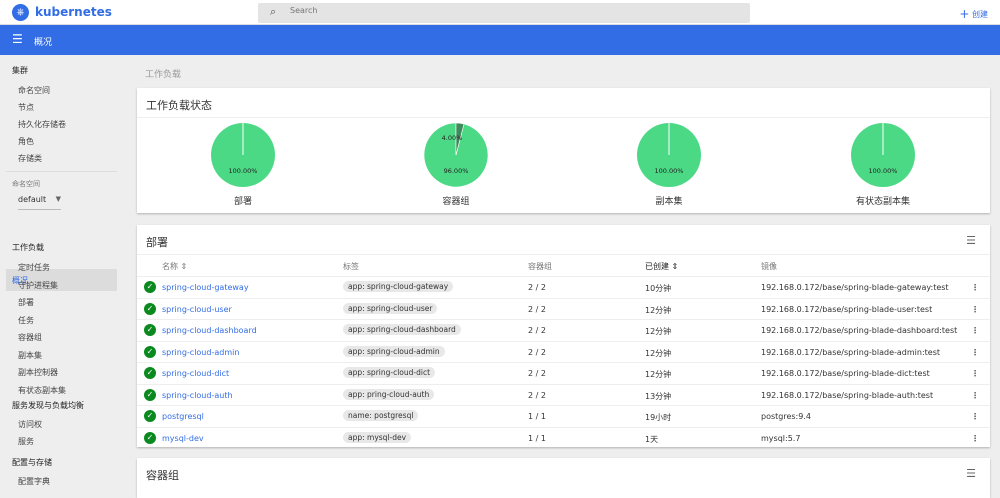  I want to click on menu-icon: ☰, so click(17, 39).